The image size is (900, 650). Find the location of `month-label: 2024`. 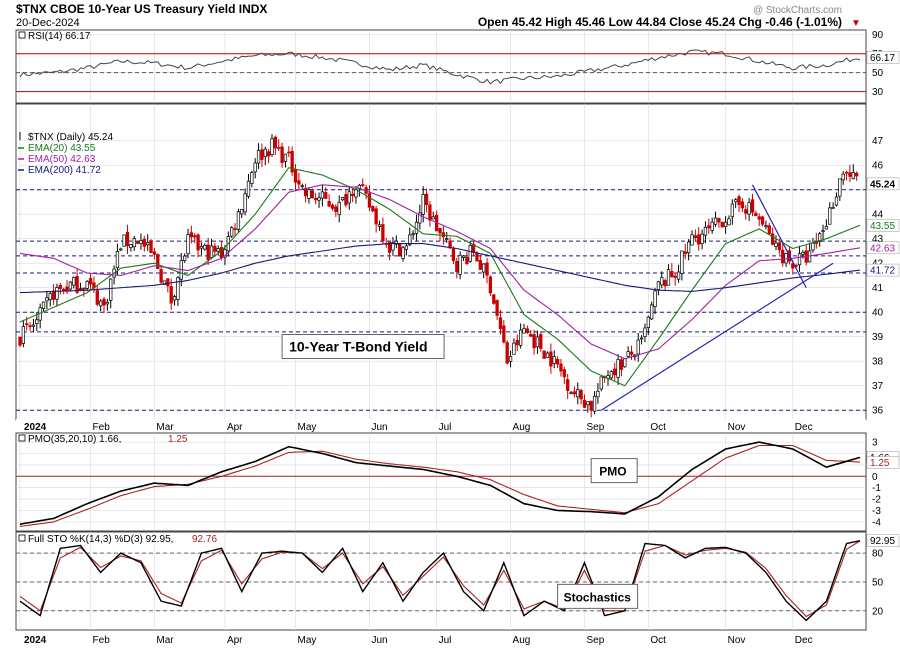

month-label: 2024 is located at coordinates (35, 640).